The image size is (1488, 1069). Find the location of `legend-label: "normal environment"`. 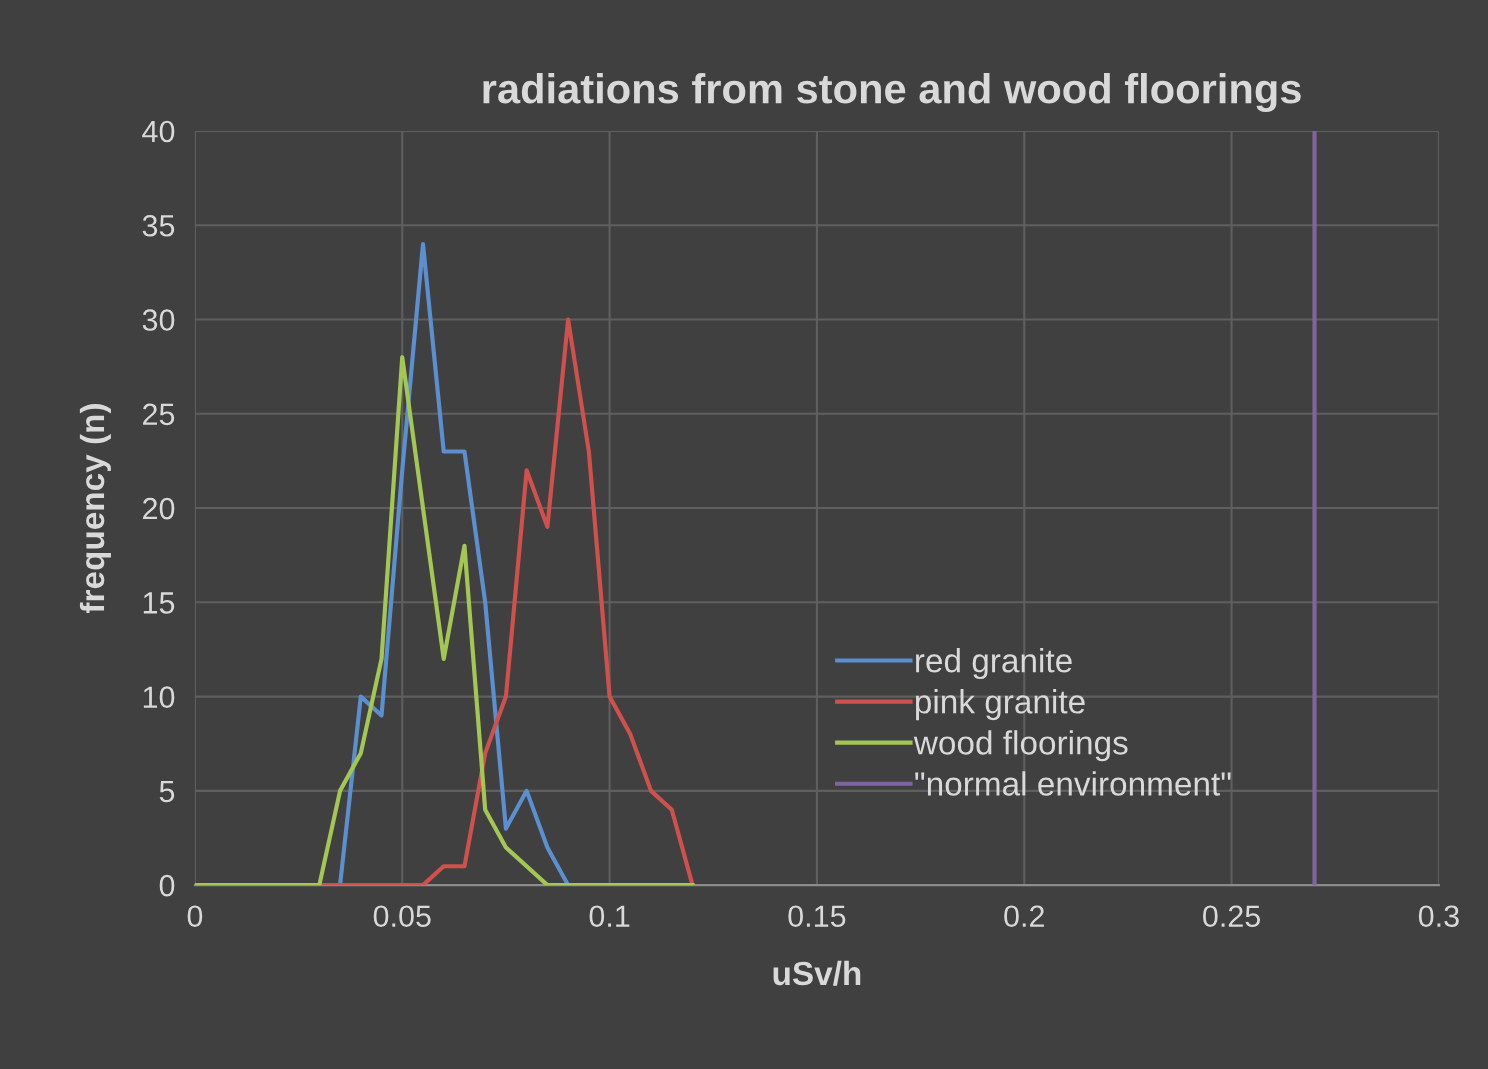

legend-label: "normal environment" is located at coordinates (1073, 783).